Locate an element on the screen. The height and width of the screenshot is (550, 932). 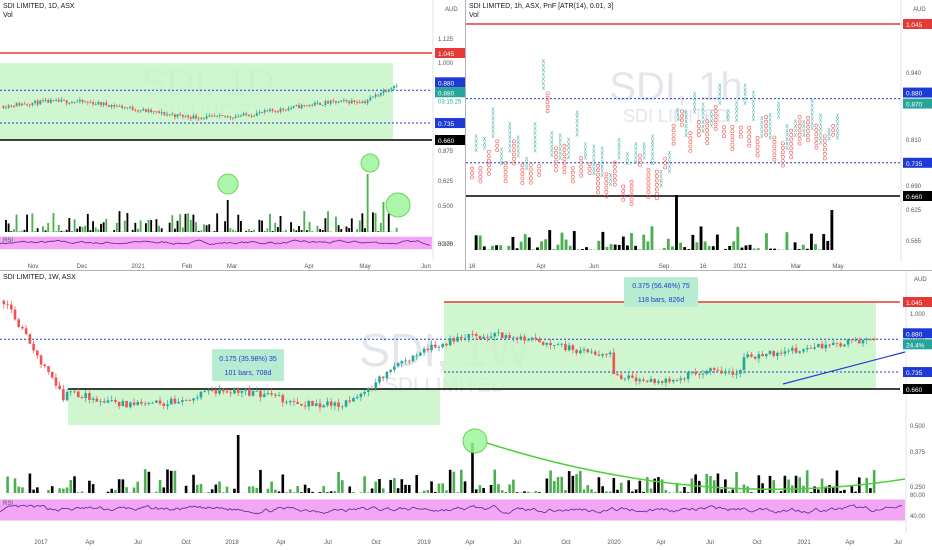
watermark-name: SDI LIMITED is located at coordinates (676, 116).